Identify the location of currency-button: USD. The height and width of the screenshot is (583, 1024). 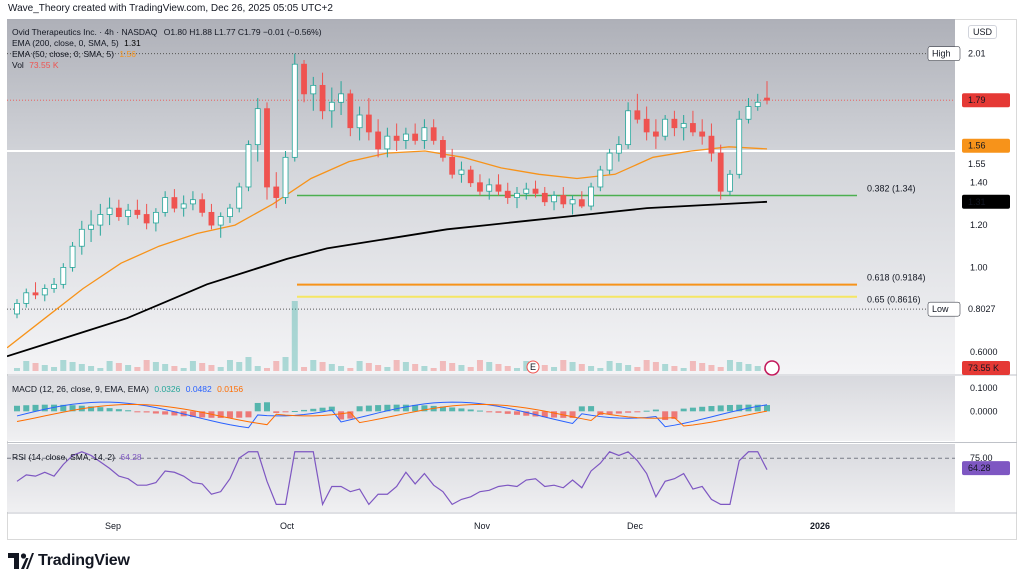
(983, 32).